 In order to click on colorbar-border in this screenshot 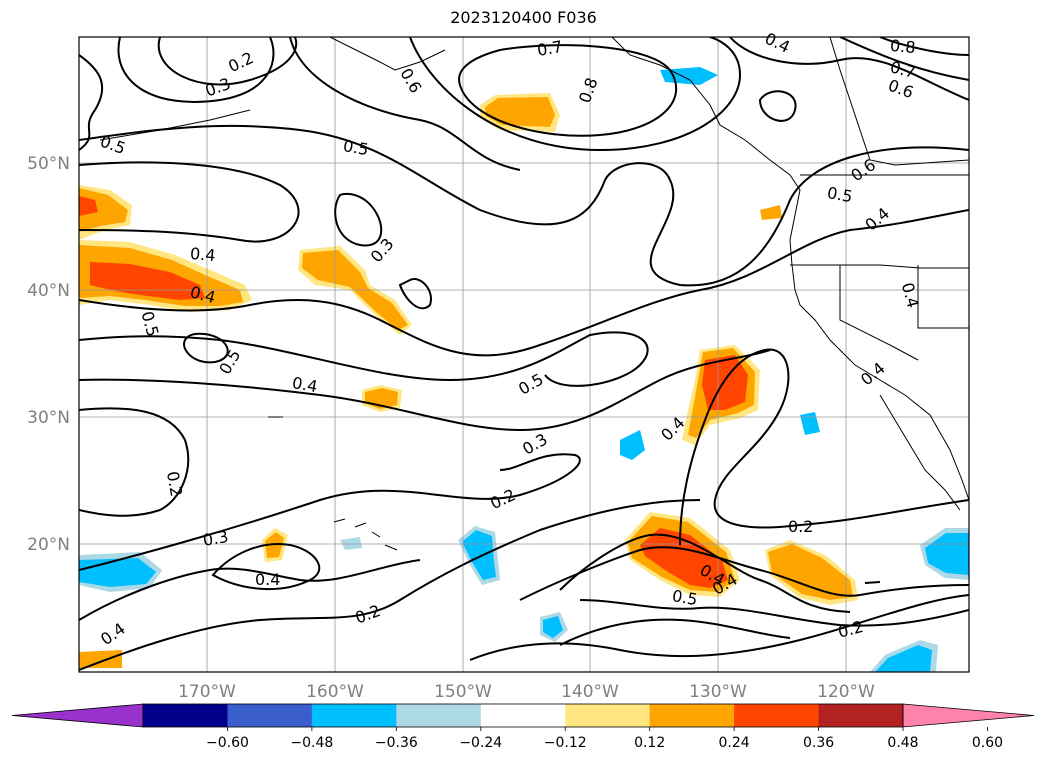, I will do `click(523, 715)`.